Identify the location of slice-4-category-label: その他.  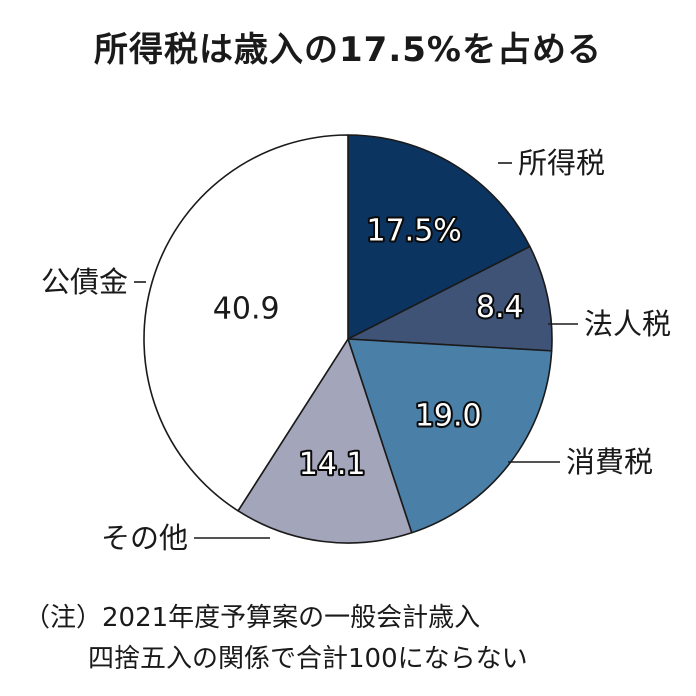
(144, 538).